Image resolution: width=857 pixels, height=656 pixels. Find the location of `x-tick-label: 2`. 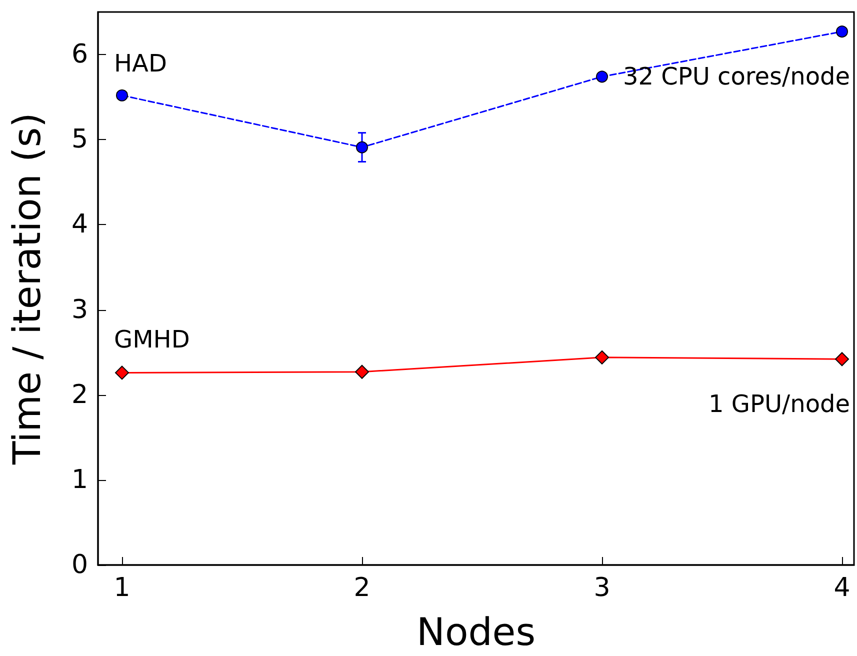

x-tick-label: 2 is located at coordinates (362, 588).